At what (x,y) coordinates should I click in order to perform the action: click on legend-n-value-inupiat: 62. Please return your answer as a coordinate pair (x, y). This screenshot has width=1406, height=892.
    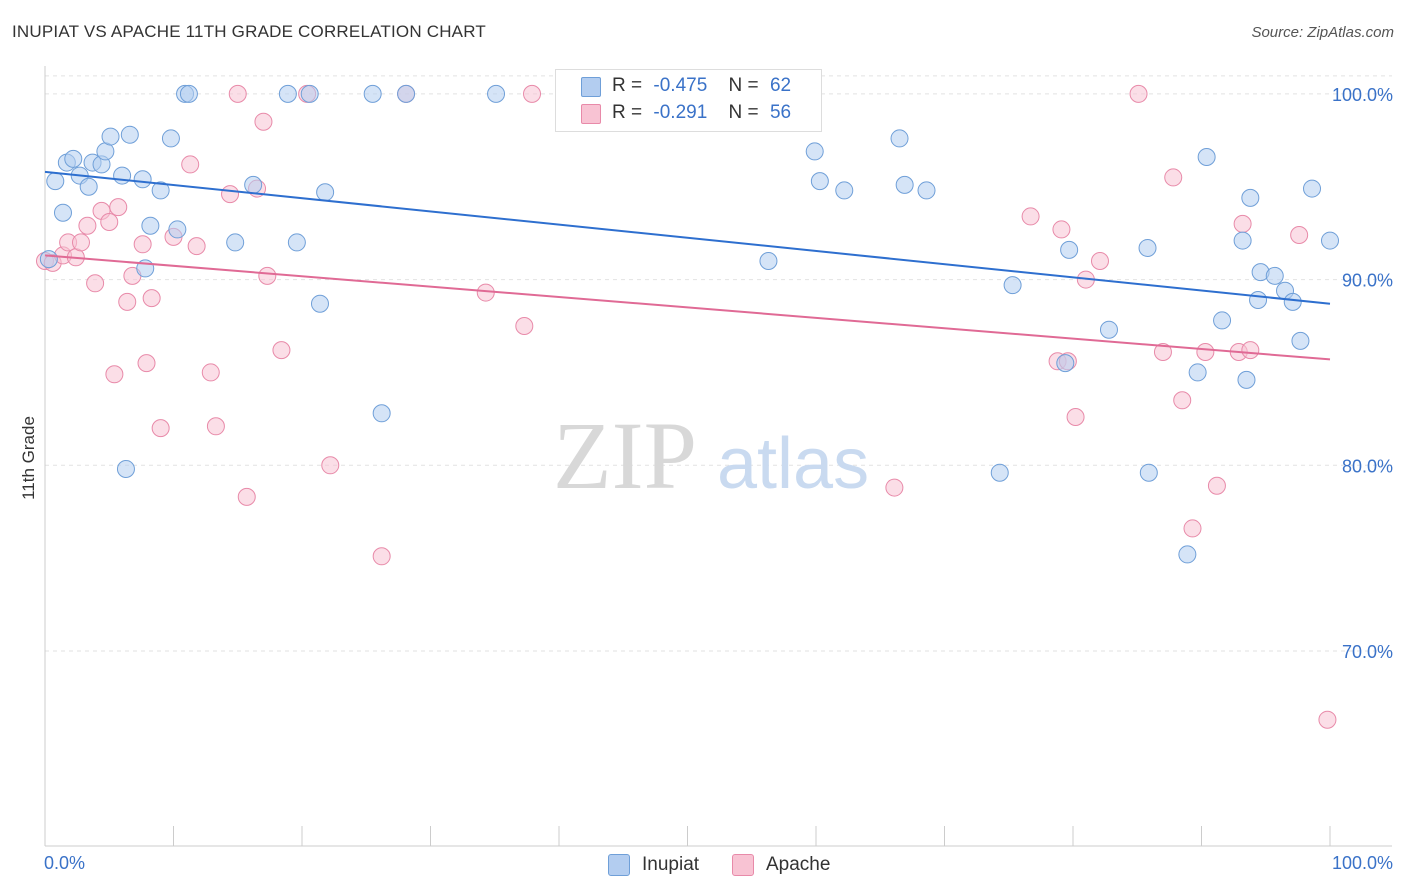
    Looking at the image, I should click on (780, 85).